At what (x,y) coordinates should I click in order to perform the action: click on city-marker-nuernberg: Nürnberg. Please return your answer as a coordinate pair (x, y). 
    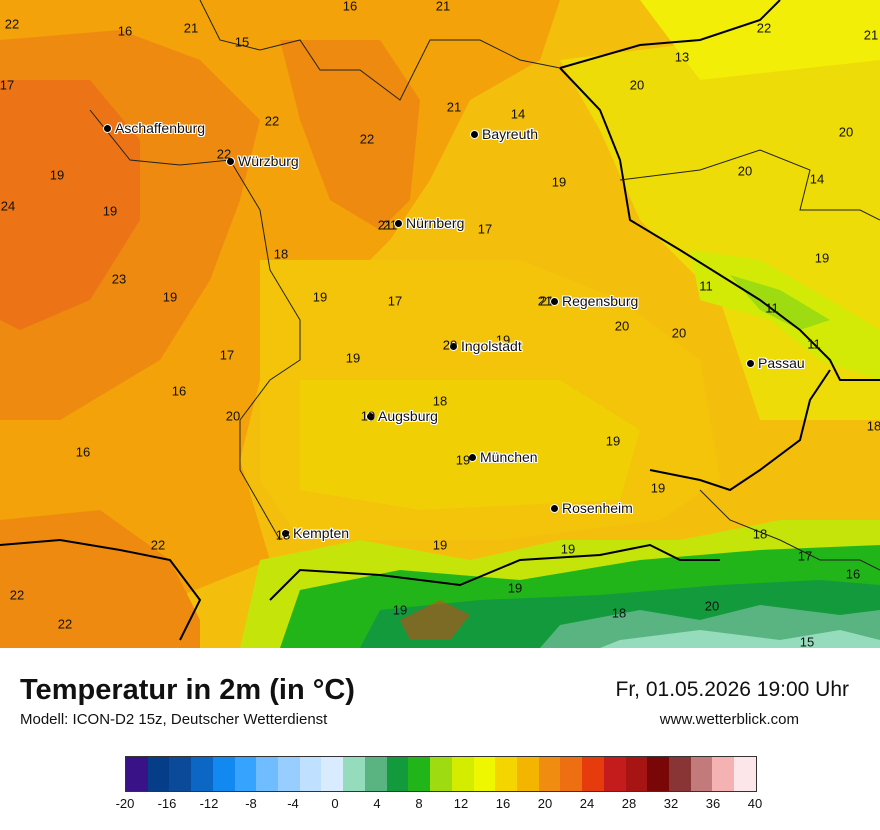
    Looking at the image, I should click on (429, 223).